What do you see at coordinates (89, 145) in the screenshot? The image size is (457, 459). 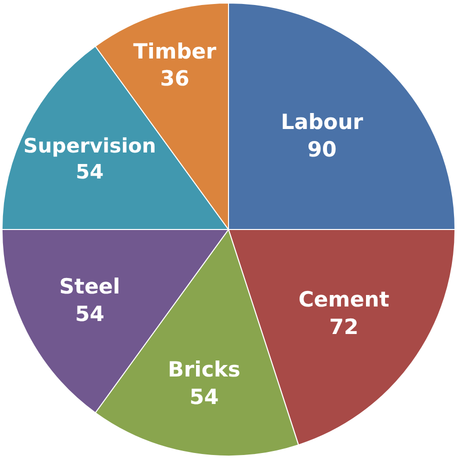 I see `slice-label: Supervision` at bounding box center [89, 145].